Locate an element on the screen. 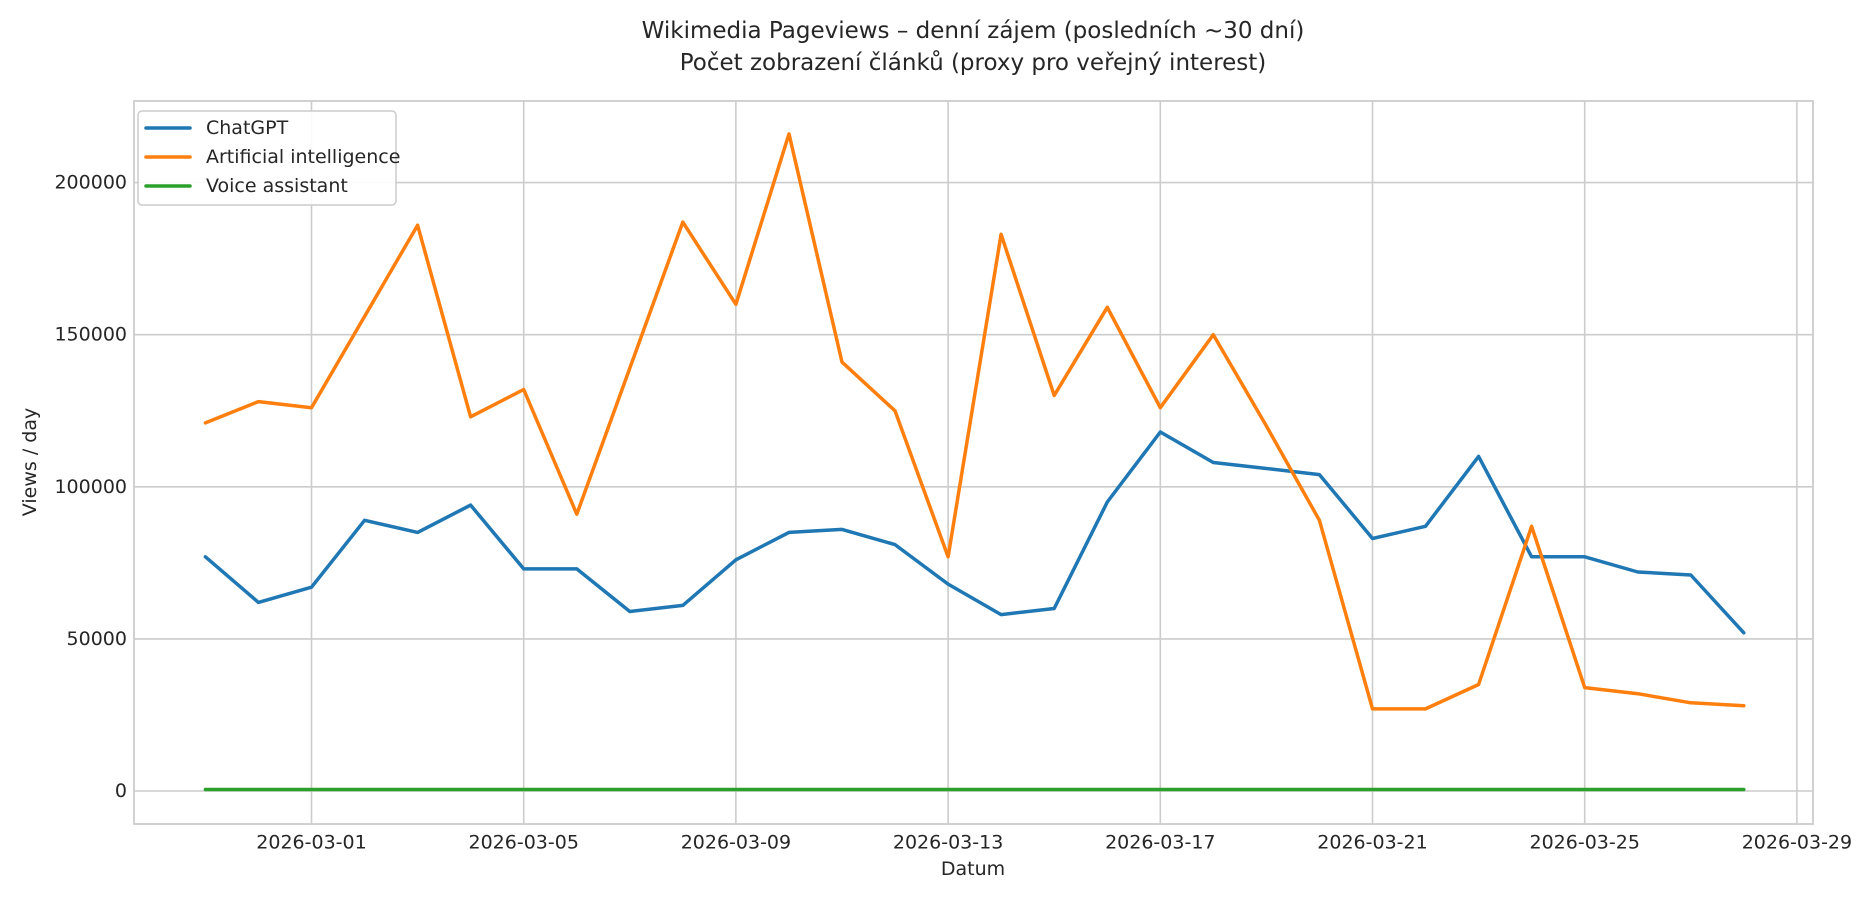  legend-box is located at coordinates (267, 158).